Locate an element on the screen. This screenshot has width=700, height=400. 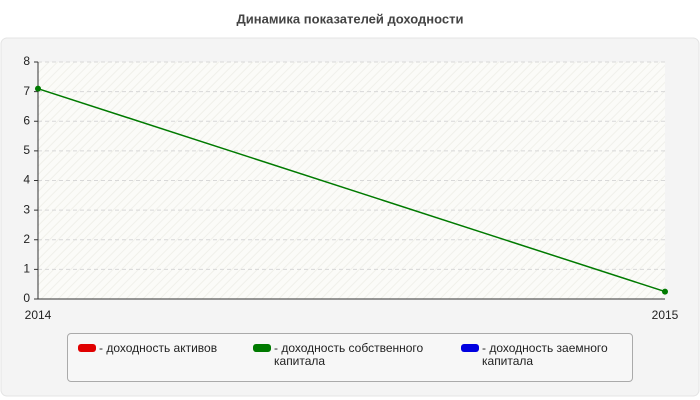
y-tick-label: 3 is located at coordinates (26, 209).